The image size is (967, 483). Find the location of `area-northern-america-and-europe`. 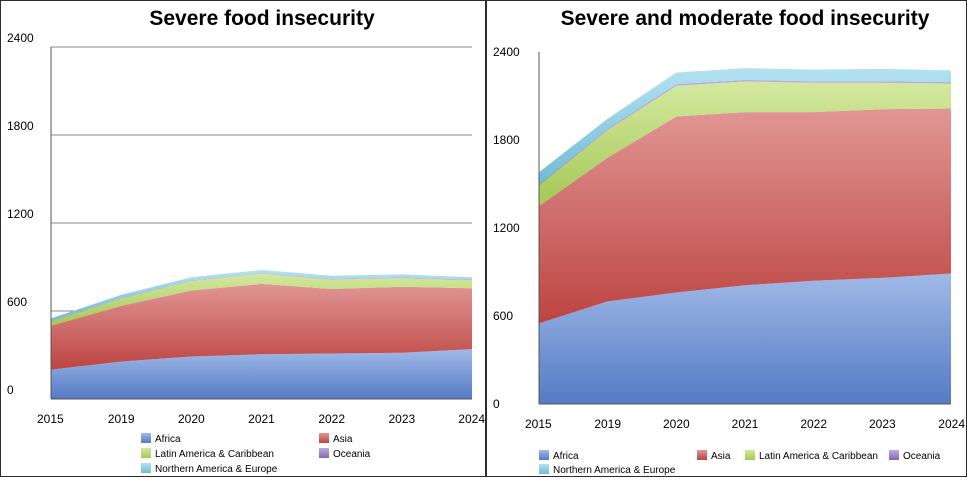

area-northern-america-and-europe is located at coordinates (745, 126).